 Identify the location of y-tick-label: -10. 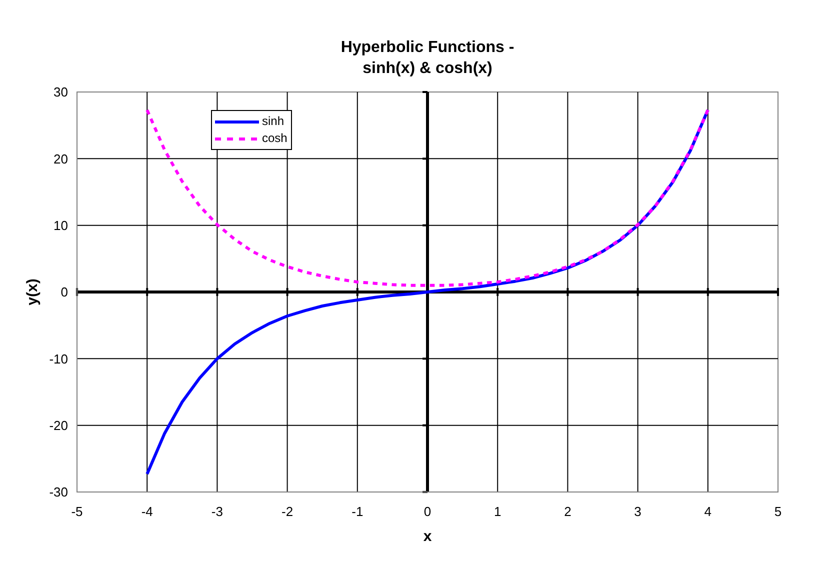
(58, 358).